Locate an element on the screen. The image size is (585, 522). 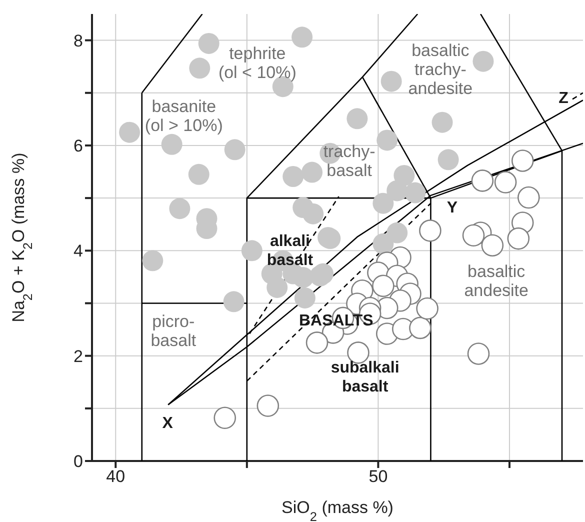
annotation: X is located at coordinates (168, 423).